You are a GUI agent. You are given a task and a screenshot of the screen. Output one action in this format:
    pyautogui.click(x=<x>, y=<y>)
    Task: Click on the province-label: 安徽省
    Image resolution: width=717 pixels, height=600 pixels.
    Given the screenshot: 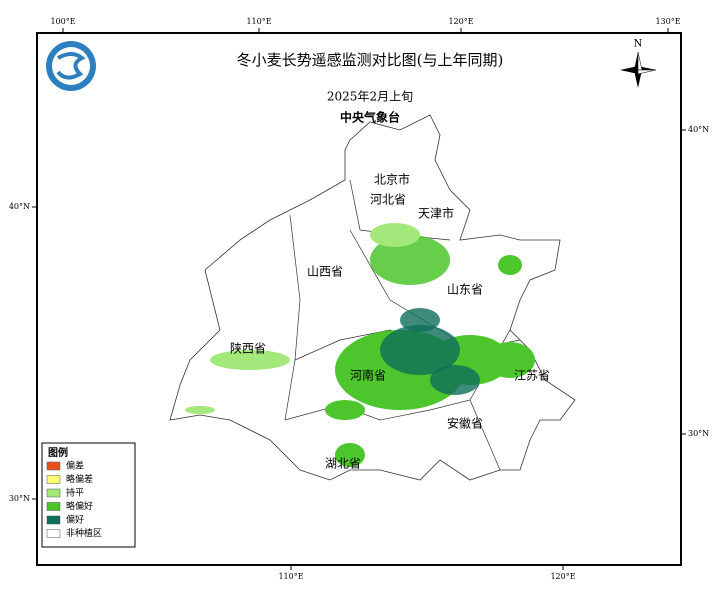 What is the action you would take?
    pyautogui.click(x=465, y=423)
    